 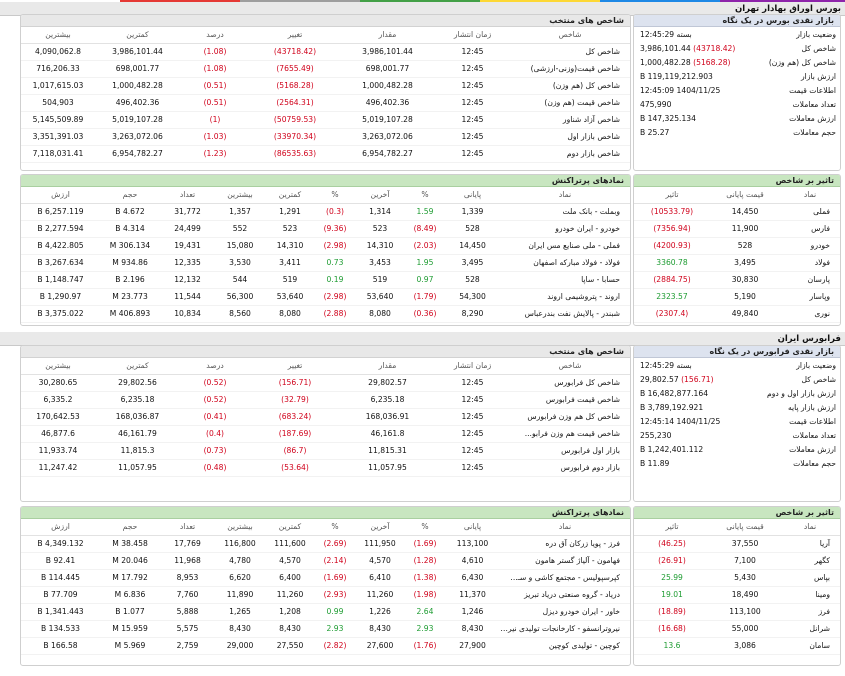 I want to click on impact-row: فملی 14,450 (10533.79), so click(x=737, y=212).